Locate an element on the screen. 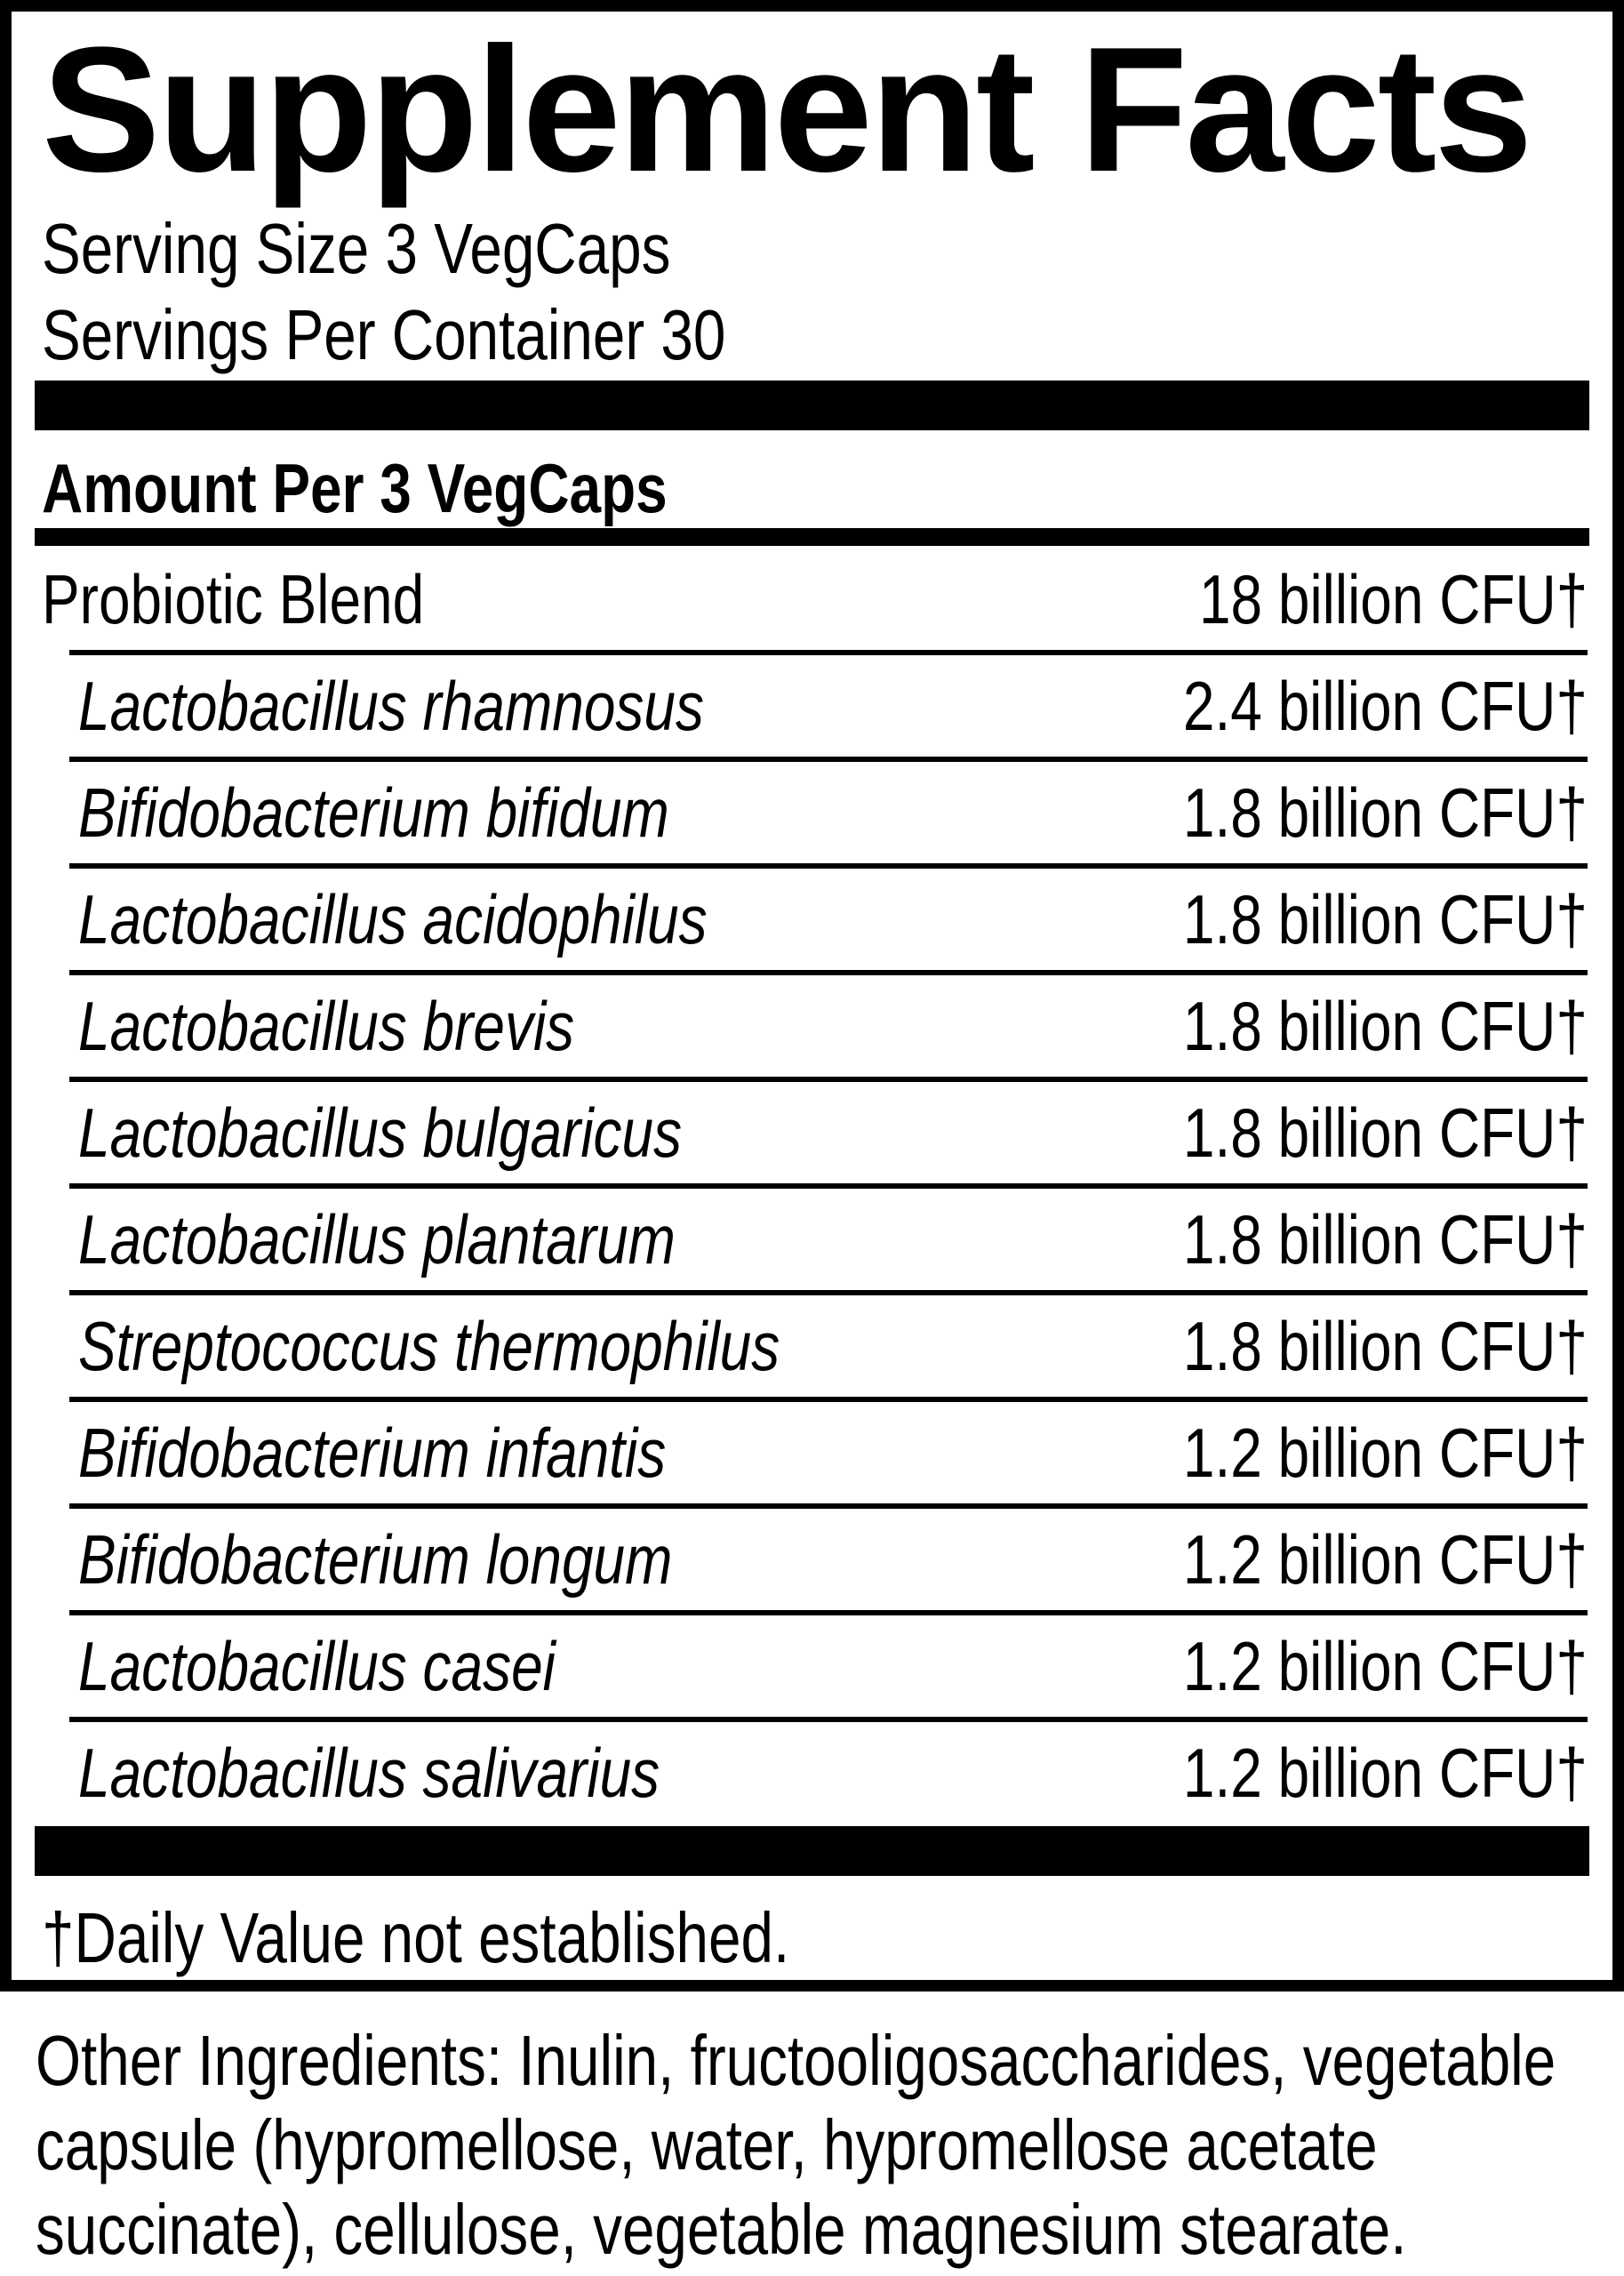 This screenshot has width=1624, height=2276. amount-per-serving-header: Amount Per 3 VegCaps is located at coordinates (815, 488).